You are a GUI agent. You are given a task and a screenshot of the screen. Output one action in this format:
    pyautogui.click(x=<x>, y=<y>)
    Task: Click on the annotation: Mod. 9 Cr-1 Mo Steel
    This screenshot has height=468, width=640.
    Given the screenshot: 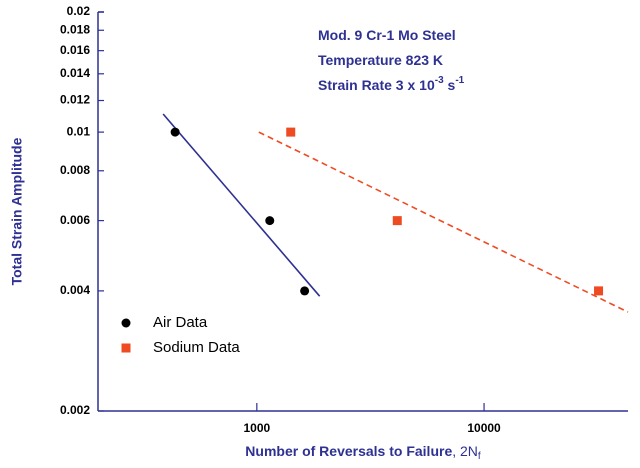 What is the action you would take?
    pyautogui.click(x=387, y=35)
    